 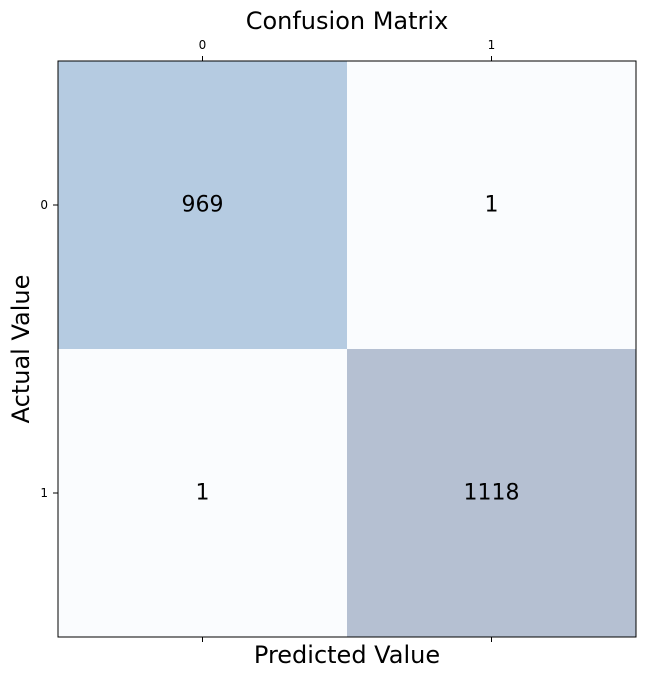 I want to click on y-tick-label-0: 0, so click(x=44, y=205).